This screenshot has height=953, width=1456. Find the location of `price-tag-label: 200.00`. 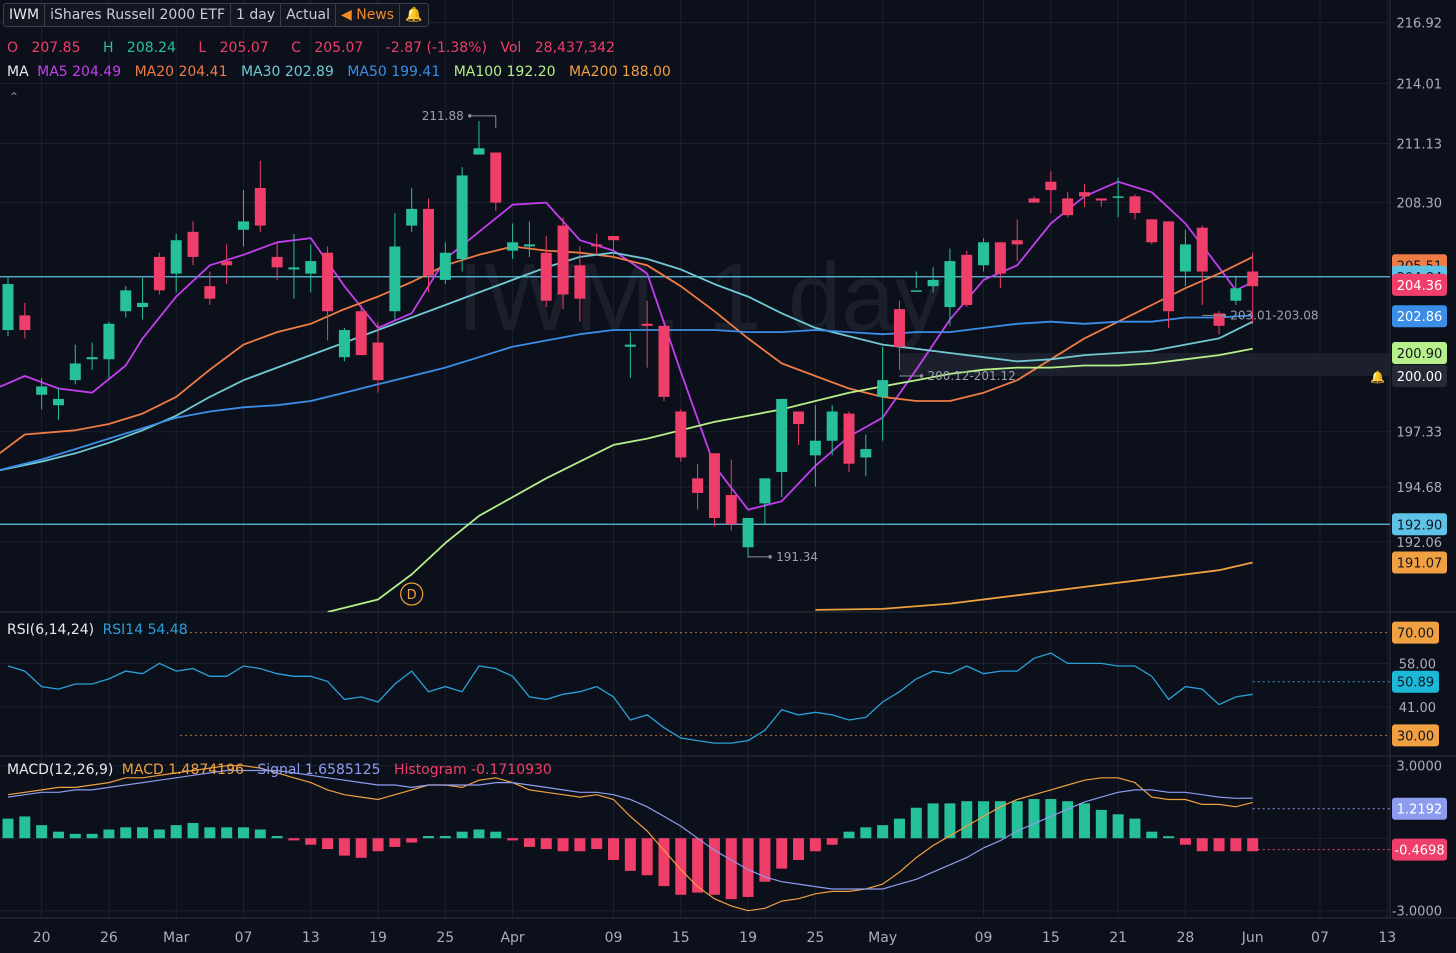

price-tag-label: 200.00 is located at coordinates (1420, 377).